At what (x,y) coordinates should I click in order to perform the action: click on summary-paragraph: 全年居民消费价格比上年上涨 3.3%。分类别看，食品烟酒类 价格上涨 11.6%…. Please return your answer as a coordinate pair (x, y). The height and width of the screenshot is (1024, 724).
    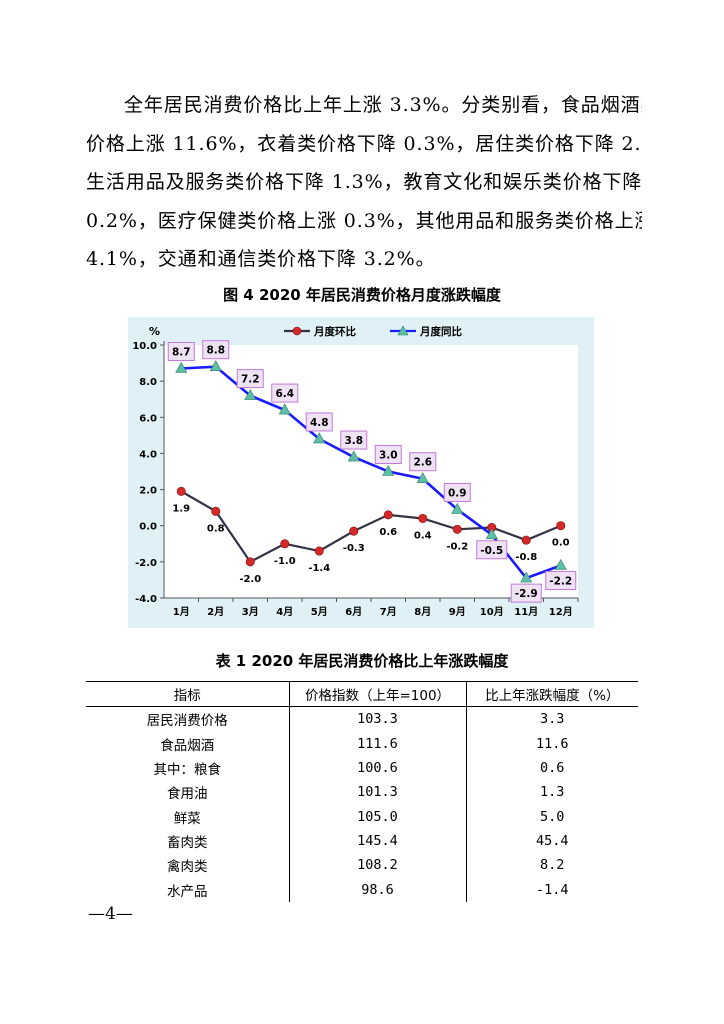
    Looking at the image, I should click on (364, 182).